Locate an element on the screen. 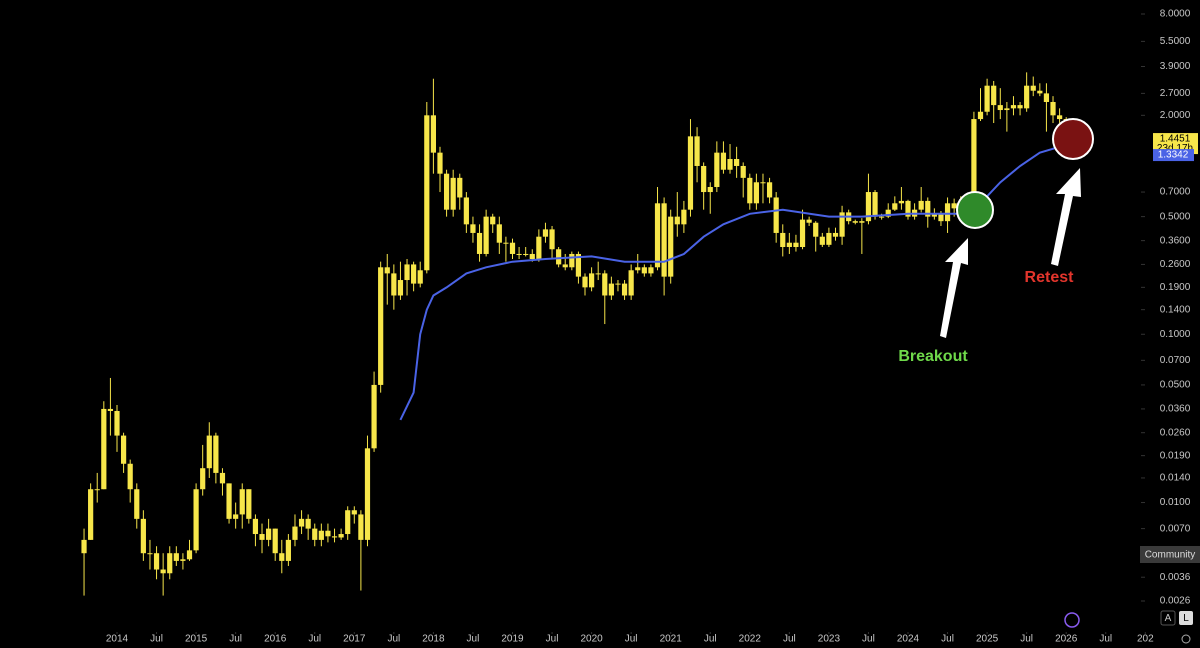 The image size is (1200, 648). y-tick-label: 0.0190 is located at coordinates (1175, 455).